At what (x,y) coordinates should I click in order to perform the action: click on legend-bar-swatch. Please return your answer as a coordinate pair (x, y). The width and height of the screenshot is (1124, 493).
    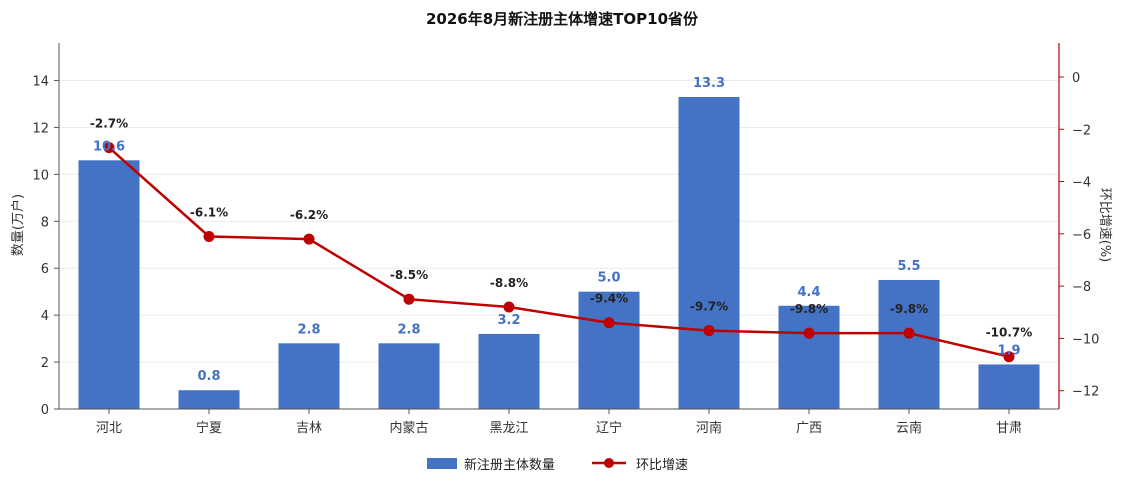
    Looking at the image, I should click on (442, 463).